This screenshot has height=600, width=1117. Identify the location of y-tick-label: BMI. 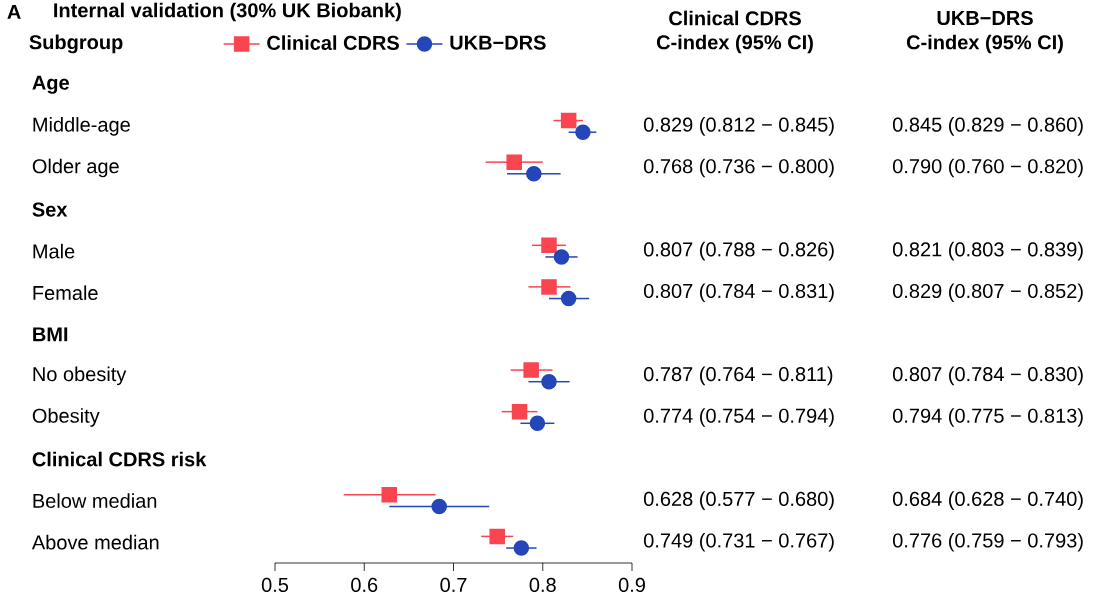
(50, 334).